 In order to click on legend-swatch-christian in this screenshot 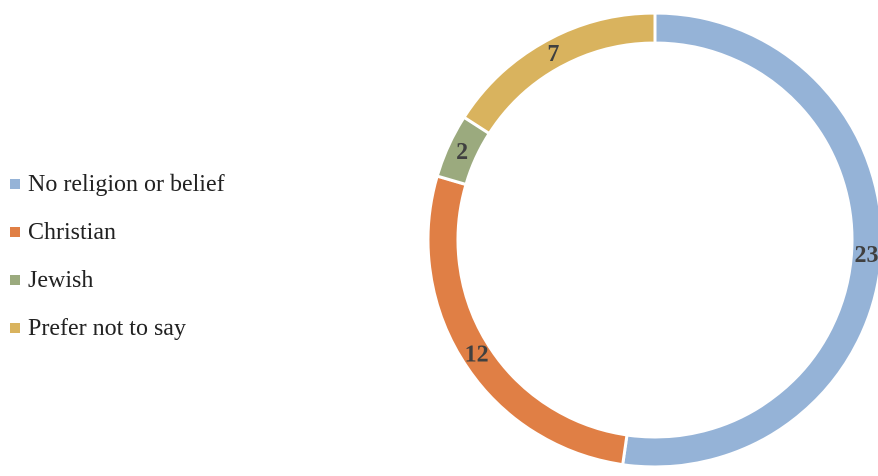, I will do `click(15, 232)`.